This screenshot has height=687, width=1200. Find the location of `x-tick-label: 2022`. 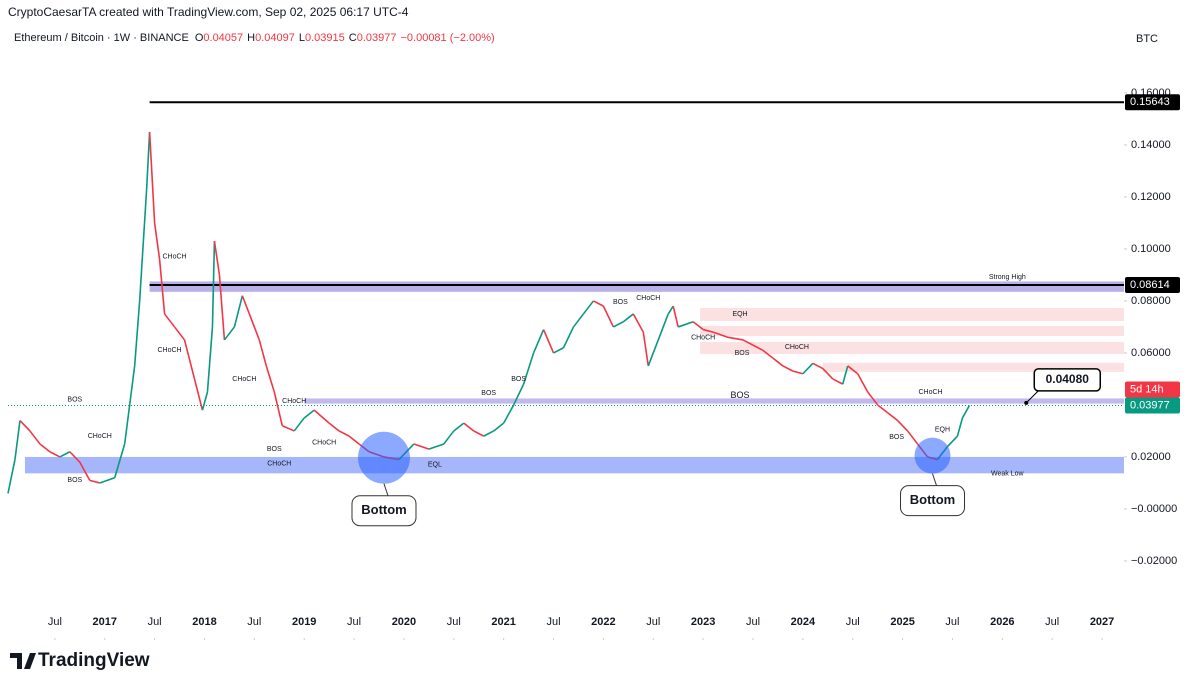

x-tick-label: 2022 is located at coordinates (603, 622).